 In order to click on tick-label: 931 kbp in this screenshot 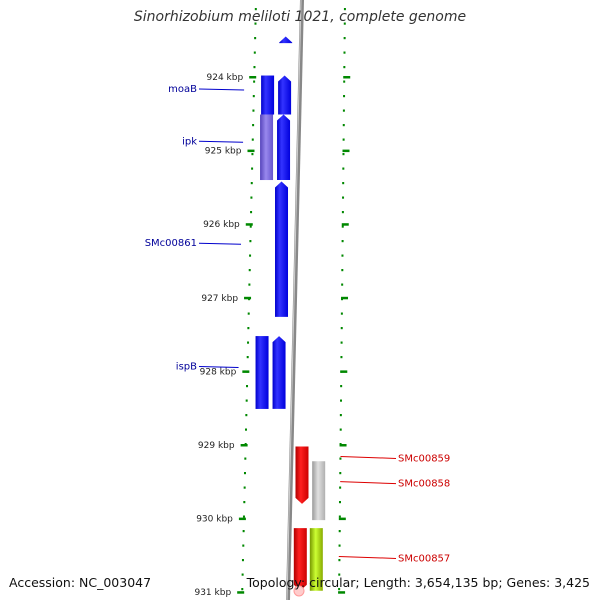, I will do `click(212, 593)`.